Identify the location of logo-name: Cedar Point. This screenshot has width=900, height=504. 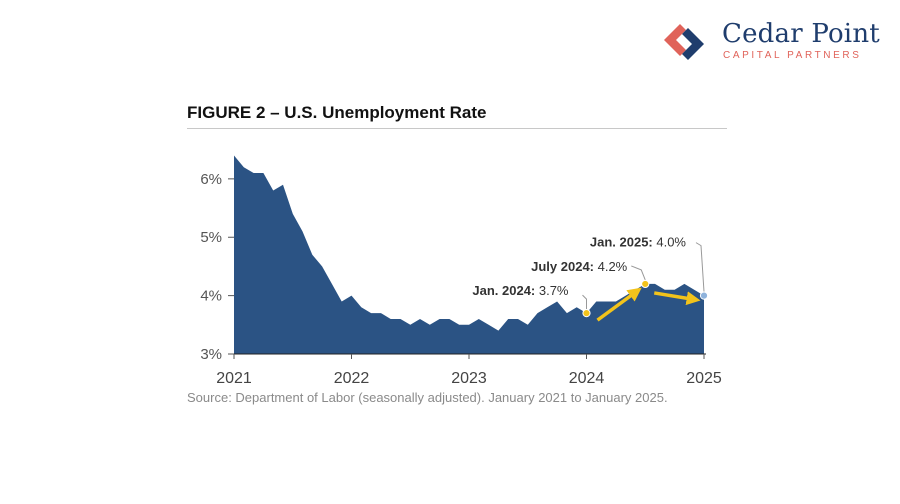
(801, 34).